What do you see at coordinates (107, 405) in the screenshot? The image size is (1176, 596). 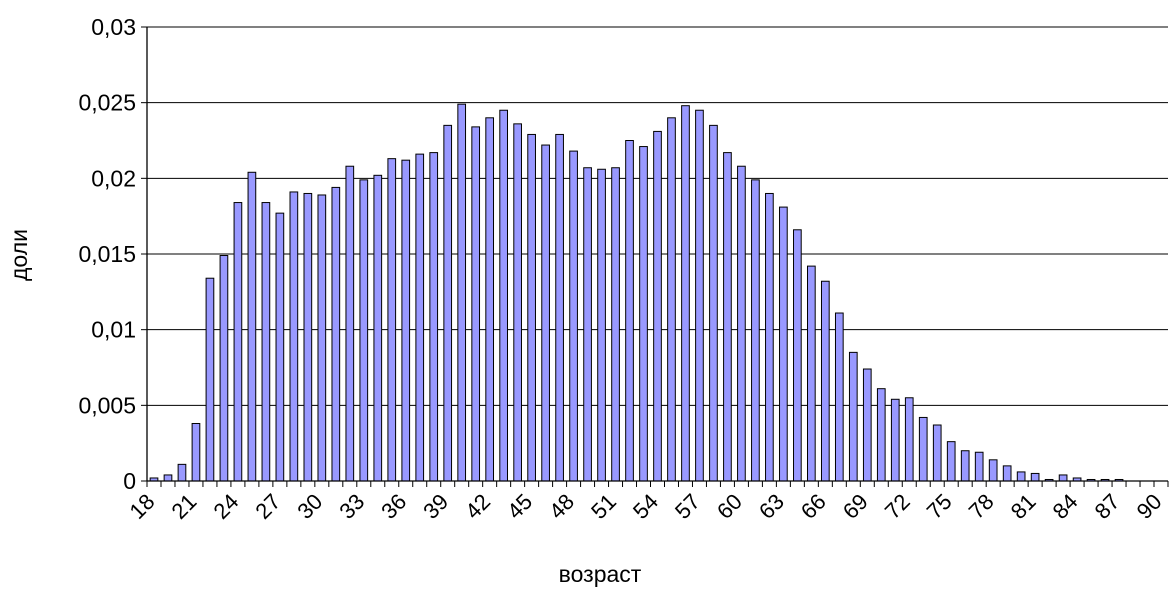 I see `y-tick-label: 0,005` at bounding box center [107, 405].